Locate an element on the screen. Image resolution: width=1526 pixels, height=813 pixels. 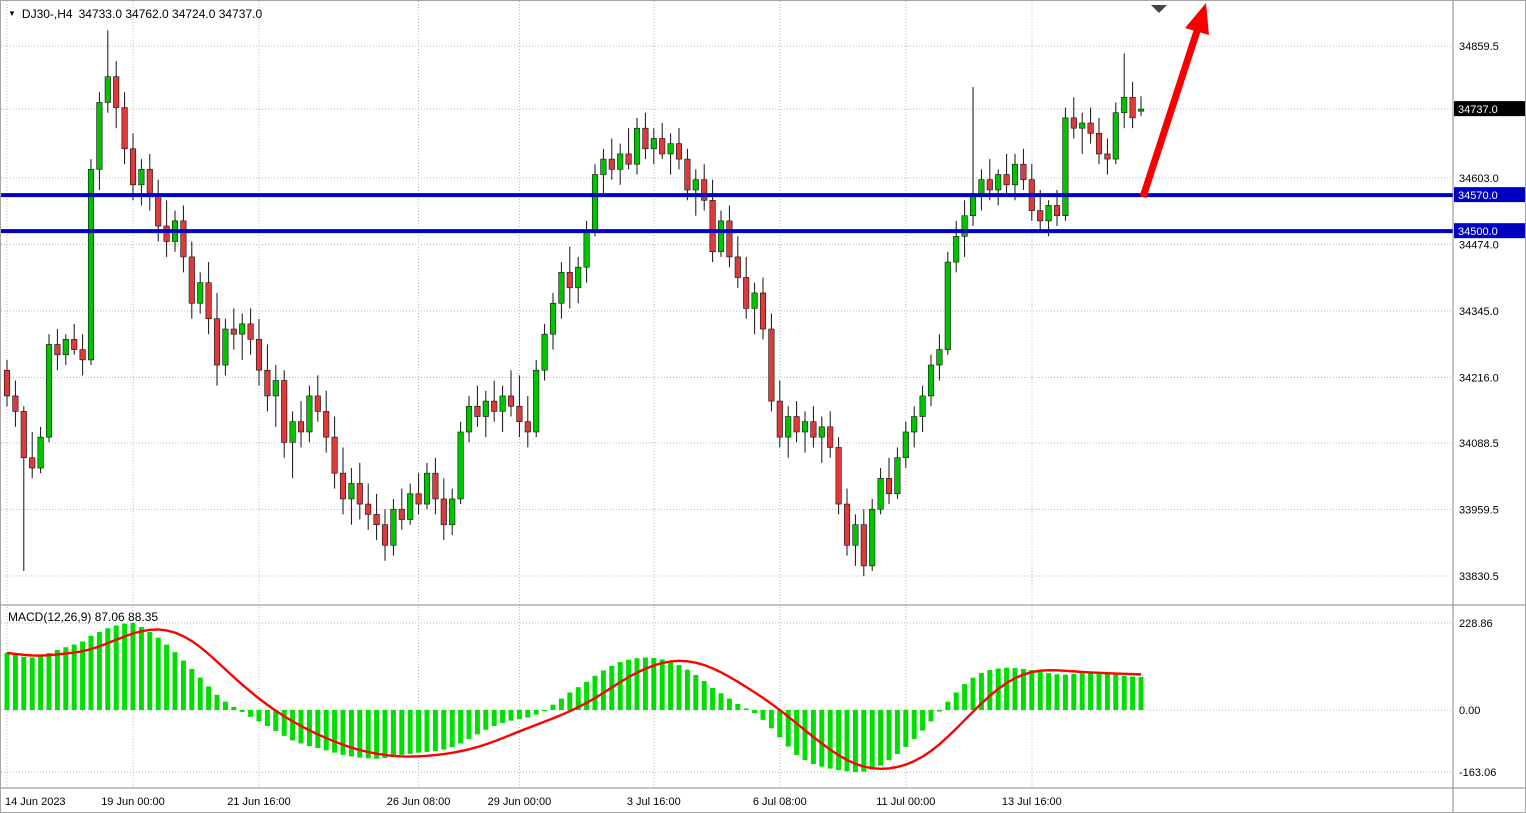
level-price-tag is located at coordinates (1489, 195).